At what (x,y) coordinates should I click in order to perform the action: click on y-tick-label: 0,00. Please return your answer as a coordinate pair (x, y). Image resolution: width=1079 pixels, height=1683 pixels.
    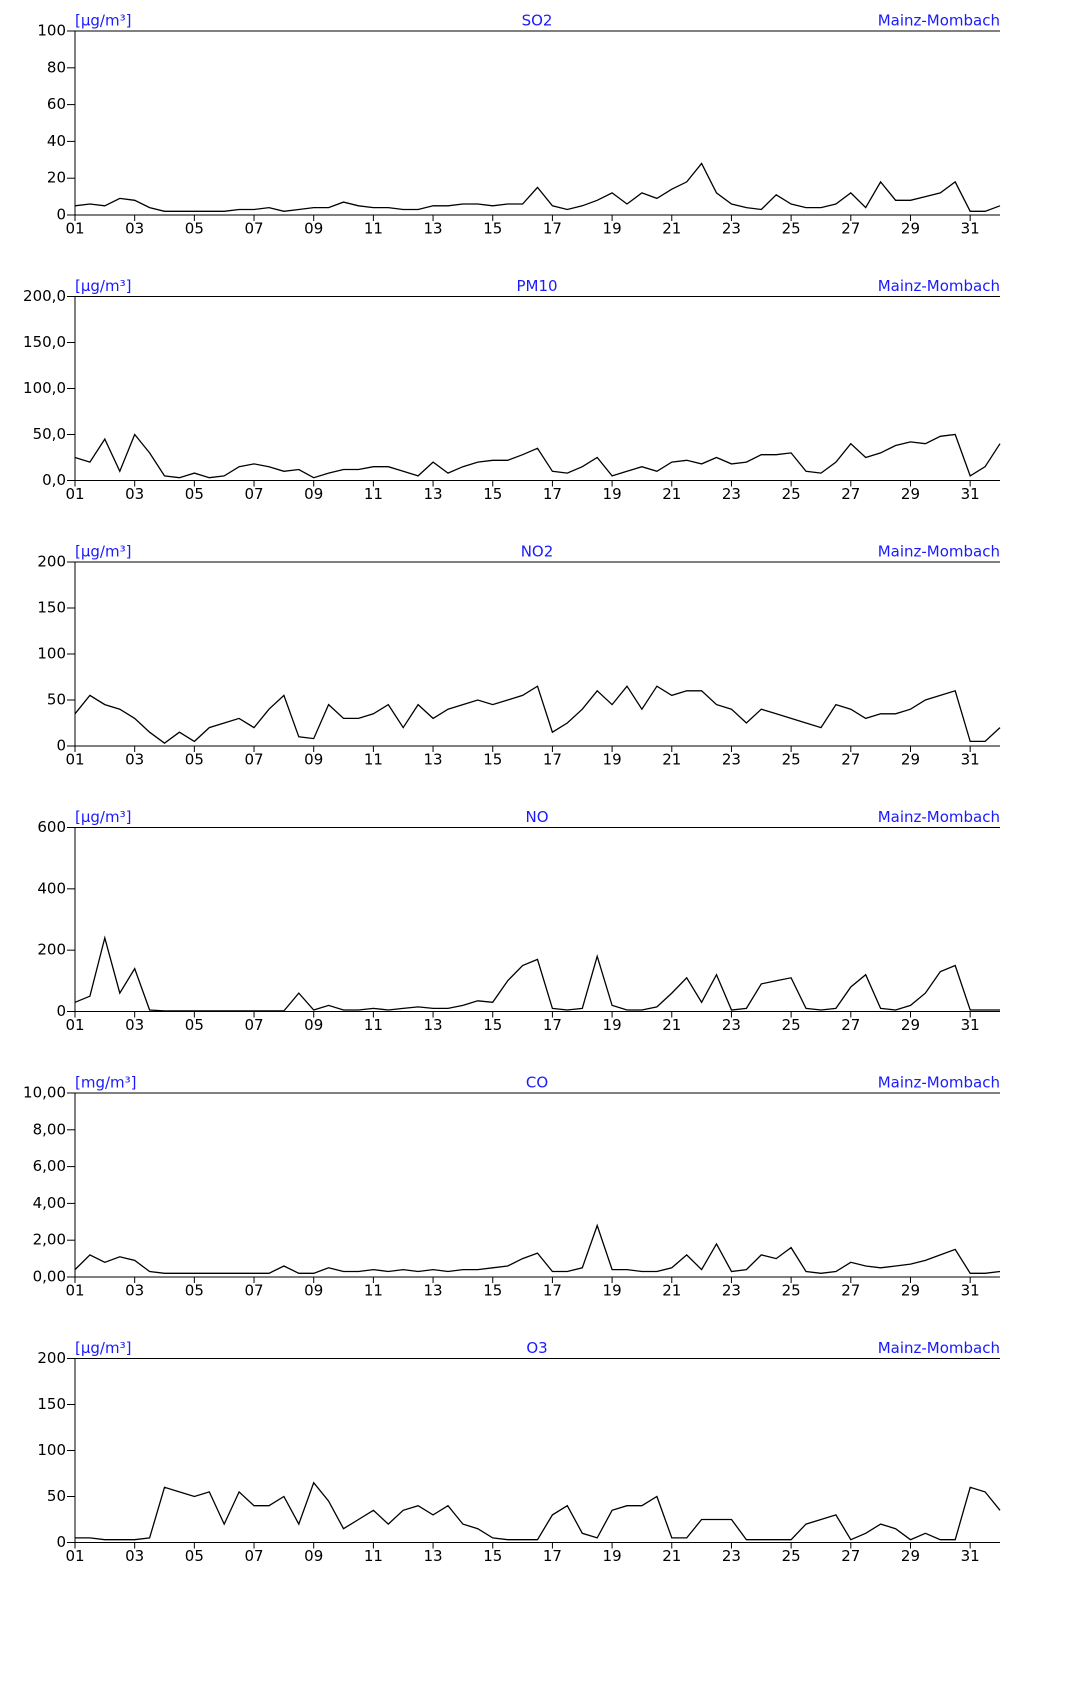
    Looking at the image, I should click on (49, 1277).